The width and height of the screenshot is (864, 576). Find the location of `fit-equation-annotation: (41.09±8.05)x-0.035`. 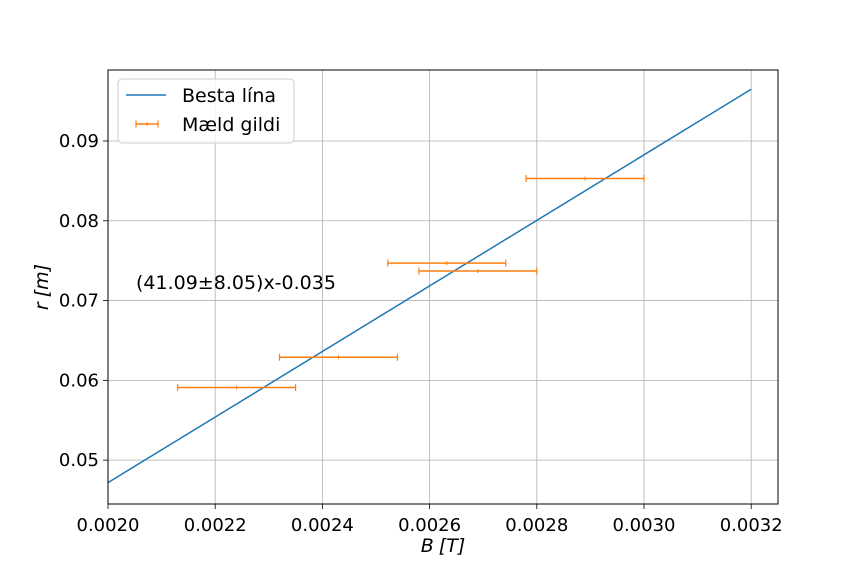

fit-equation-annotation: (41.09±8.05)x-0.035 is located at coordinates (236, 283).